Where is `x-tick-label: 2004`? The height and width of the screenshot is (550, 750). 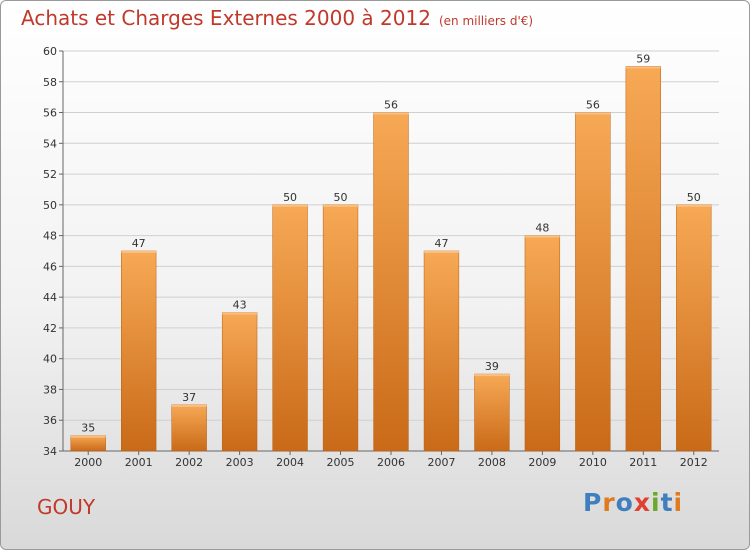 x-tick-label: 2004 is located at coordinates (290, 462).